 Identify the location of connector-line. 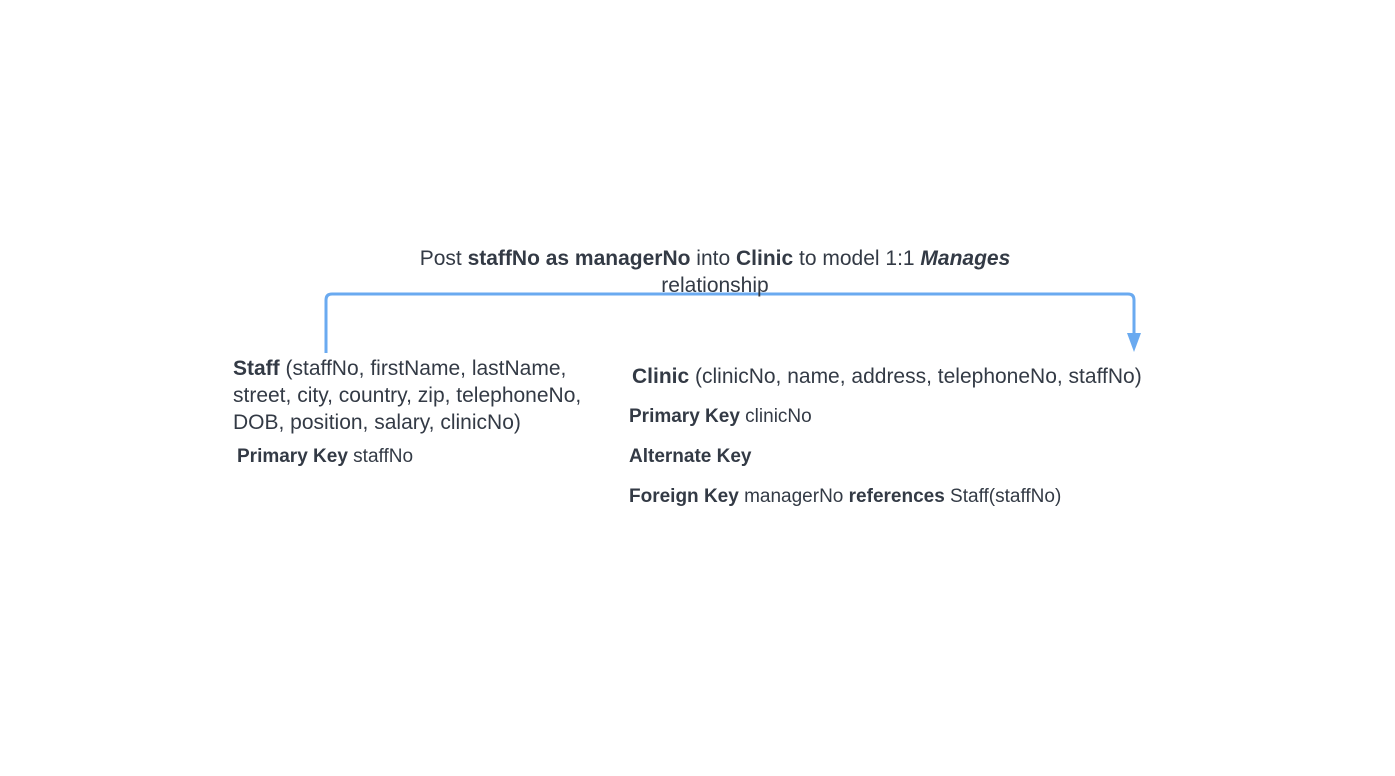
(730, 322).